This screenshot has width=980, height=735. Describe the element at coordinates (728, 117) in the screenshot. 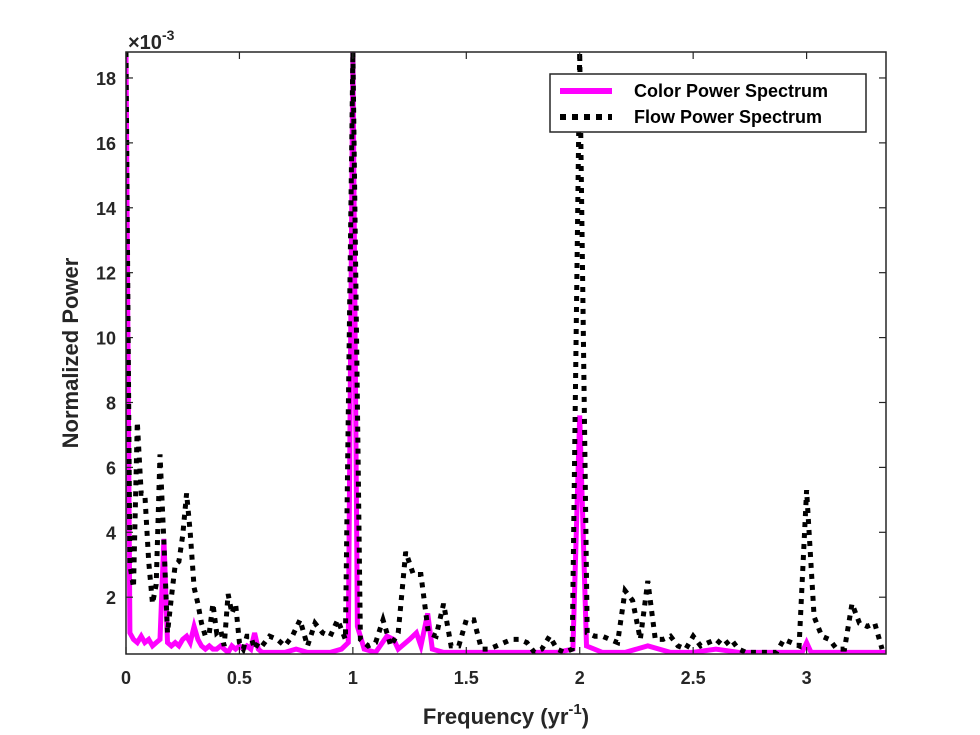

I see `legend-flow-label: Flow Power Spectrum` at that location.